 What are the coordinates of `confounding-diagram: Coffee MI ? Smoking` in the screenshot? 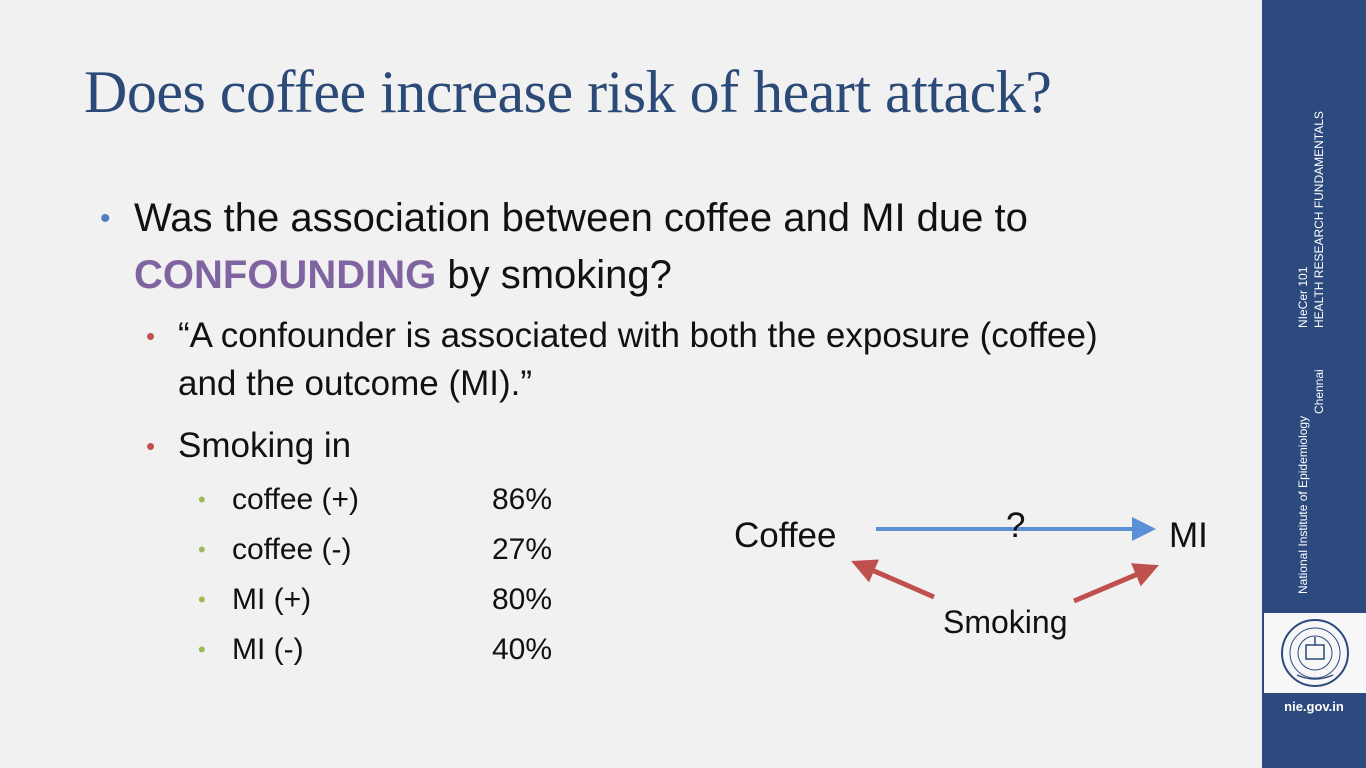 It's located at (980, 580).